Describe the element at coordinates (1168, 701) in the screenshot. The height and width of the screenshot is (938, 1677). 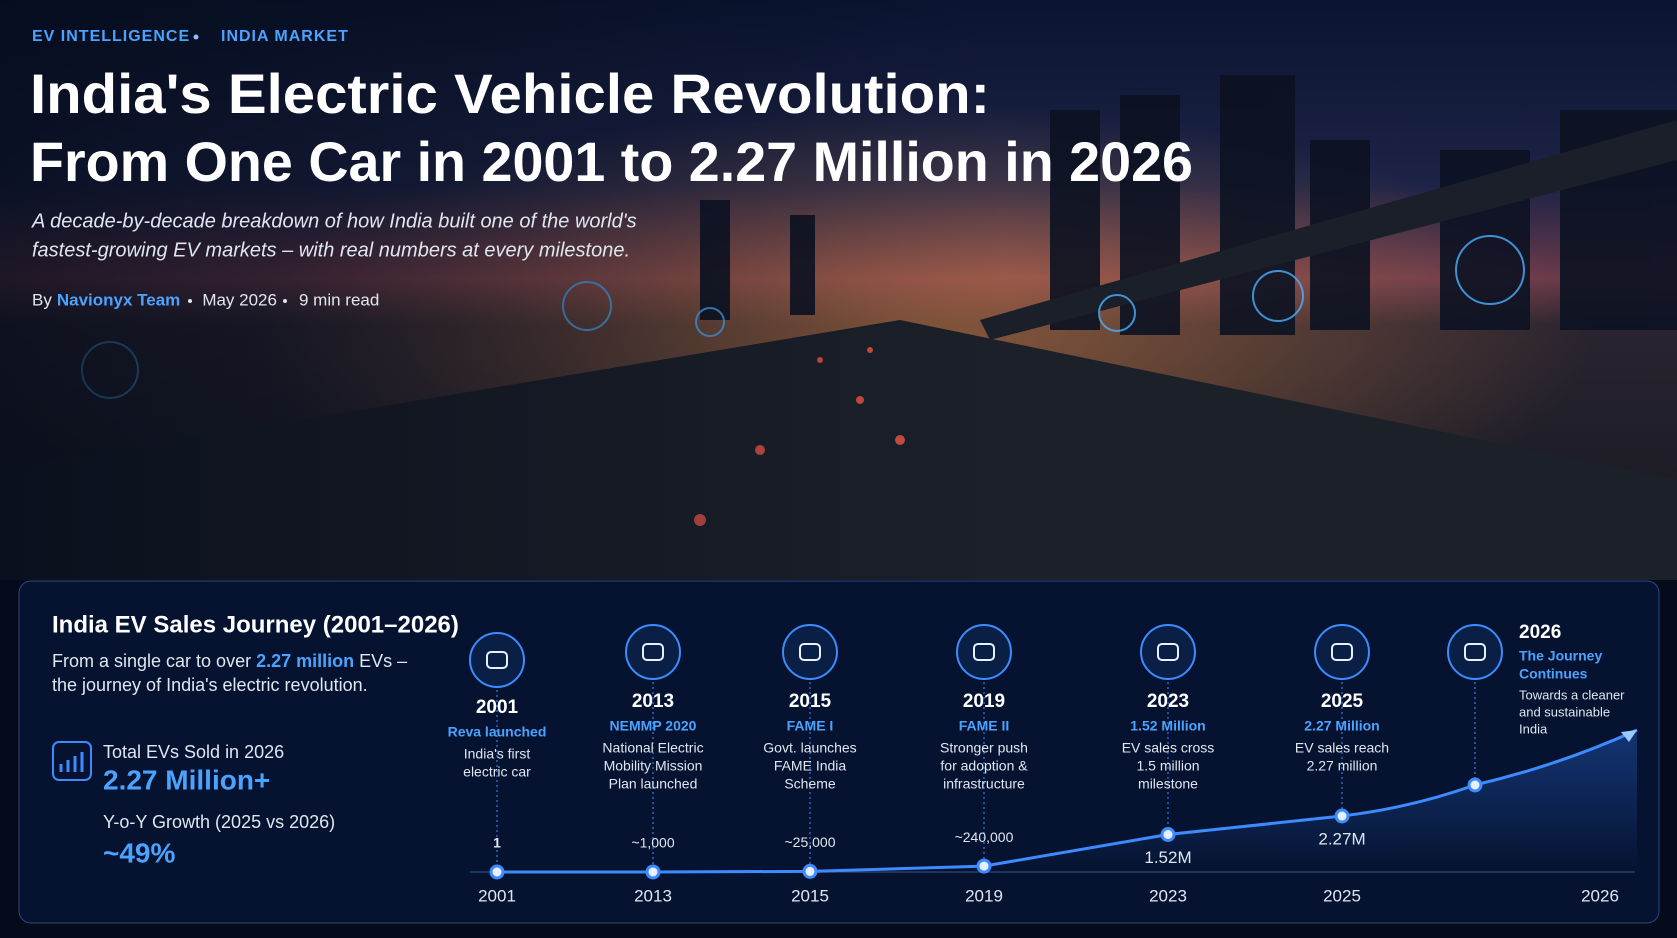
I see `milestone-year: 2023` at that location.